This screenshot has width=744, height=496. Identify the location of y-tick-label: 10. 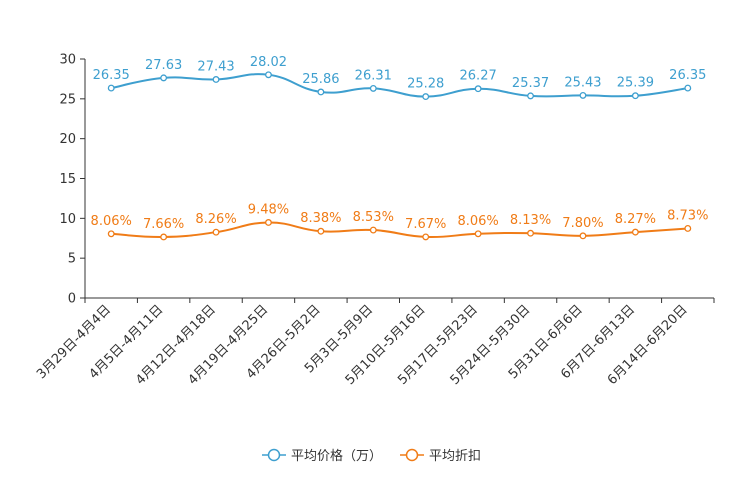
(67, 219).